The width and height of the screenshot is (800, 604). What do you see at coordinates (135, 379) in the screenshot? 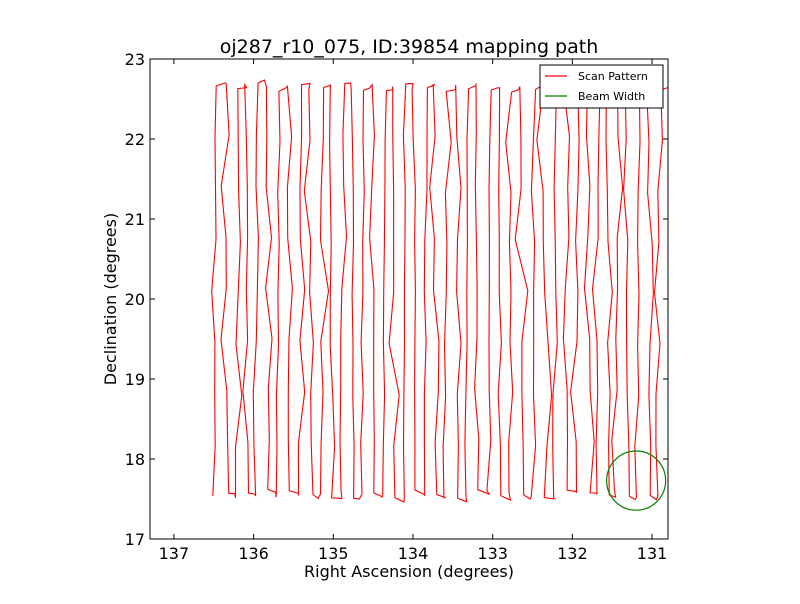
I see `y-tick-label: 19` at bounding box center [135, 379].